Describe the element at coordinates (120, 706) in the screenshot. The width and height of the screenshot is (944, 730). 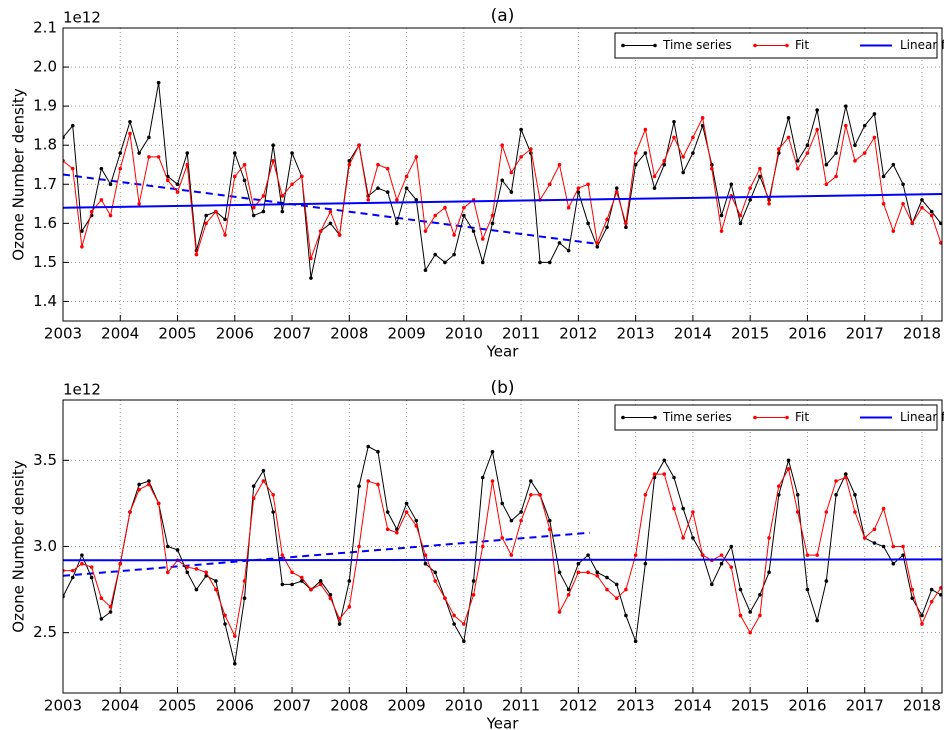
I see `x-tick-label: 2004` at that location.